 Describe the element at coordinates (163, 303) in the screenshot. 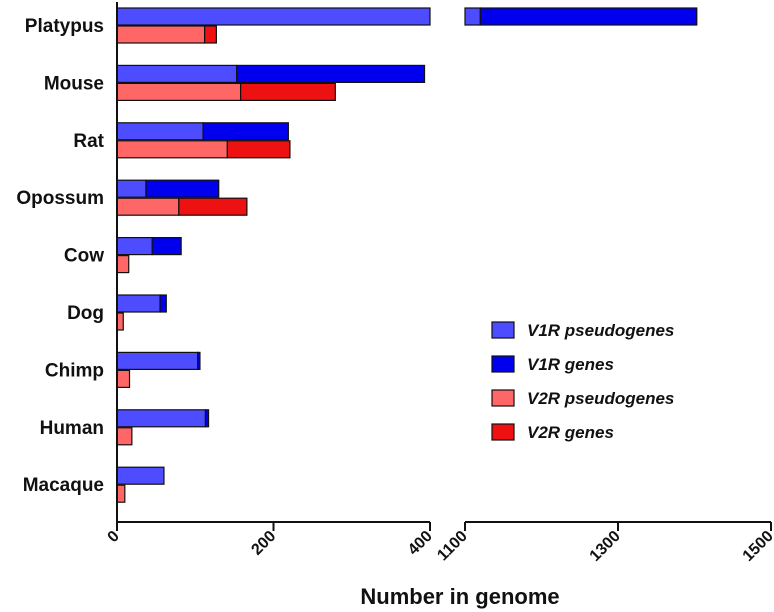

I see `bar-dog-v1r-genes` at that location.